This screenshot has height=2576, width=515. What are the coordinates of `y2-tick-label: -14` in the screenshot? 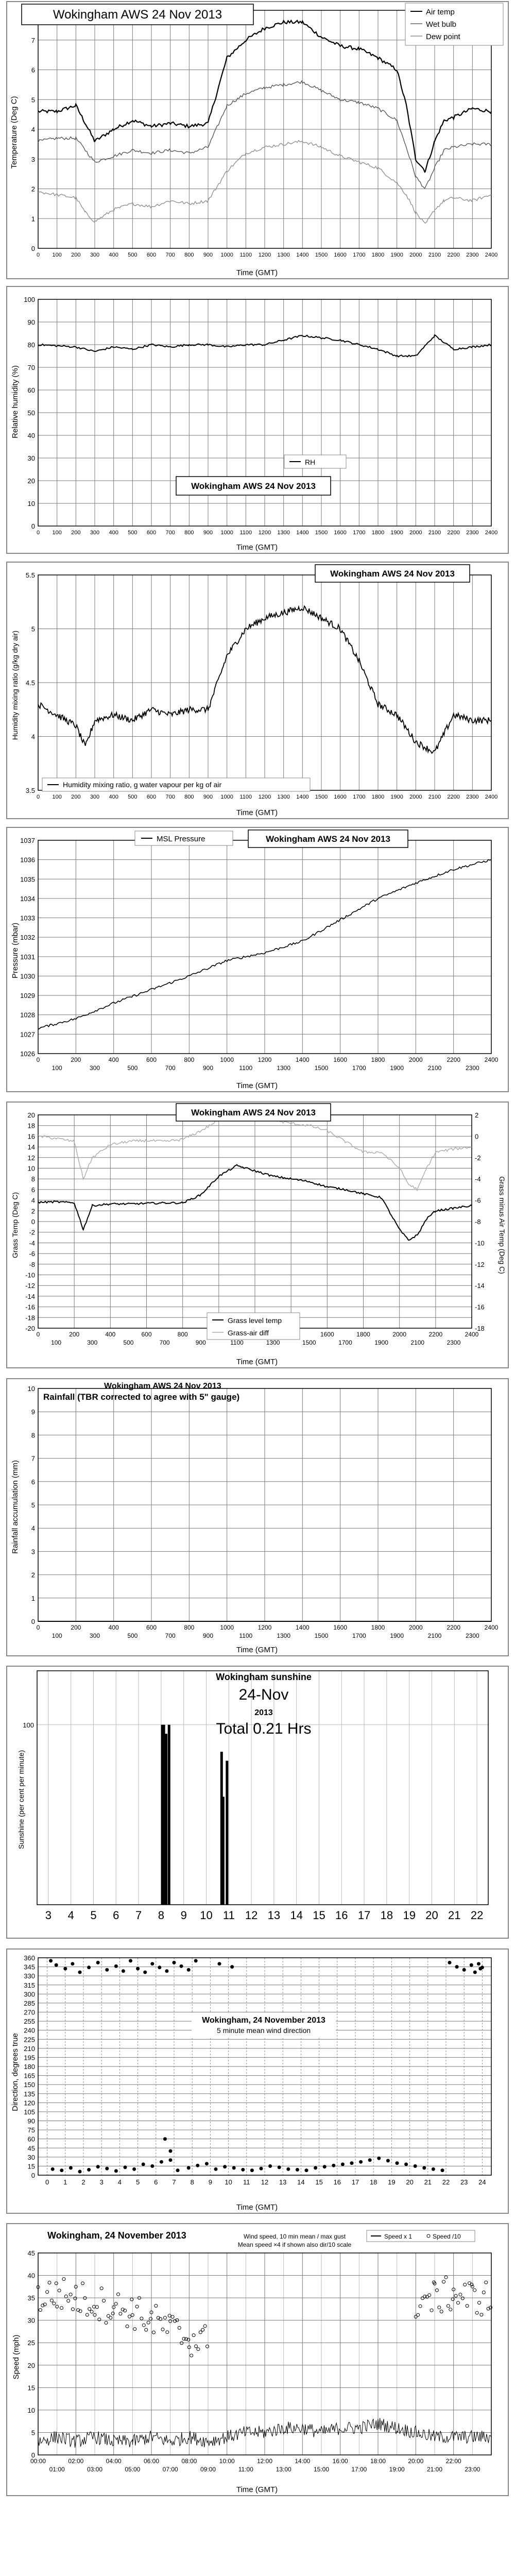 It's located at (480, 1286).